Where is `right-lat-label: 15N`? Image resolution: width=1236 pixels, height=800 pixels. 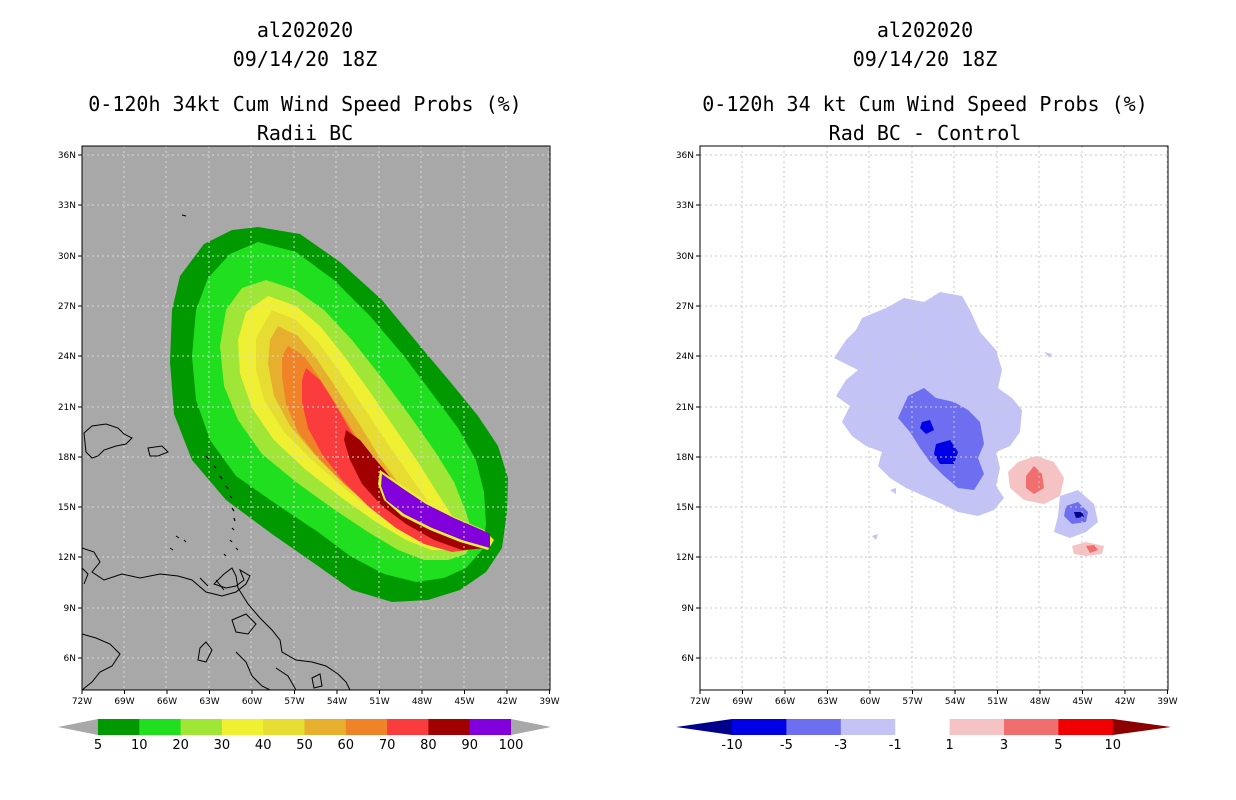 right-lat-label: 15N is located at coordinates (685, 508).